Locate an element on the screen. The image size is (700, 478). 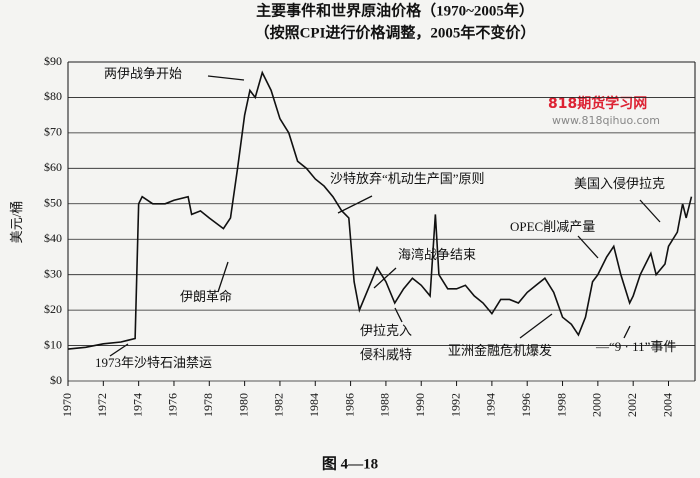
y-tick-label: $40 is located at coordinates (53, 238).